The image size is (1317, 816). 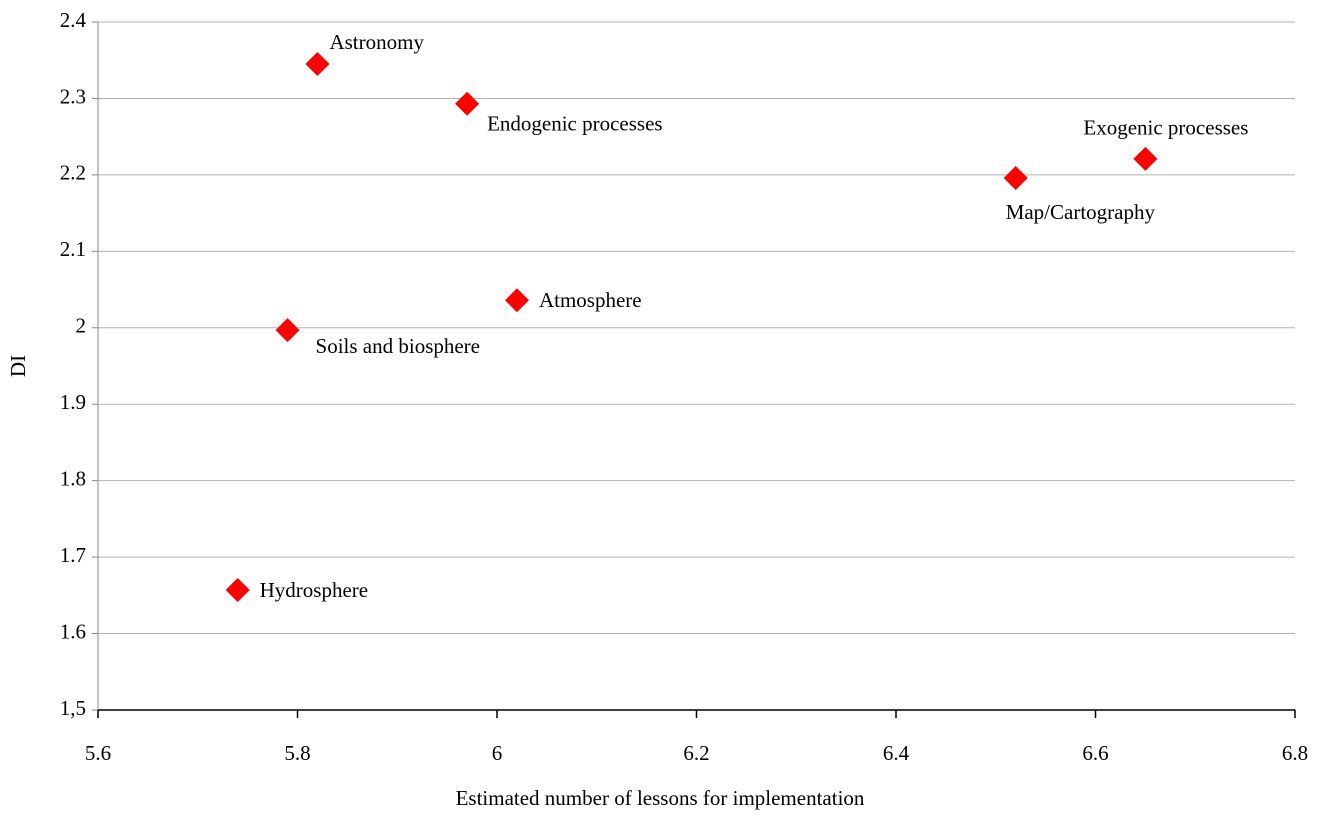 What do you see at coordinates (73, 708) in the screenshot?
I see `y-tick-label: 1,5` at bounding box center [73, 708].